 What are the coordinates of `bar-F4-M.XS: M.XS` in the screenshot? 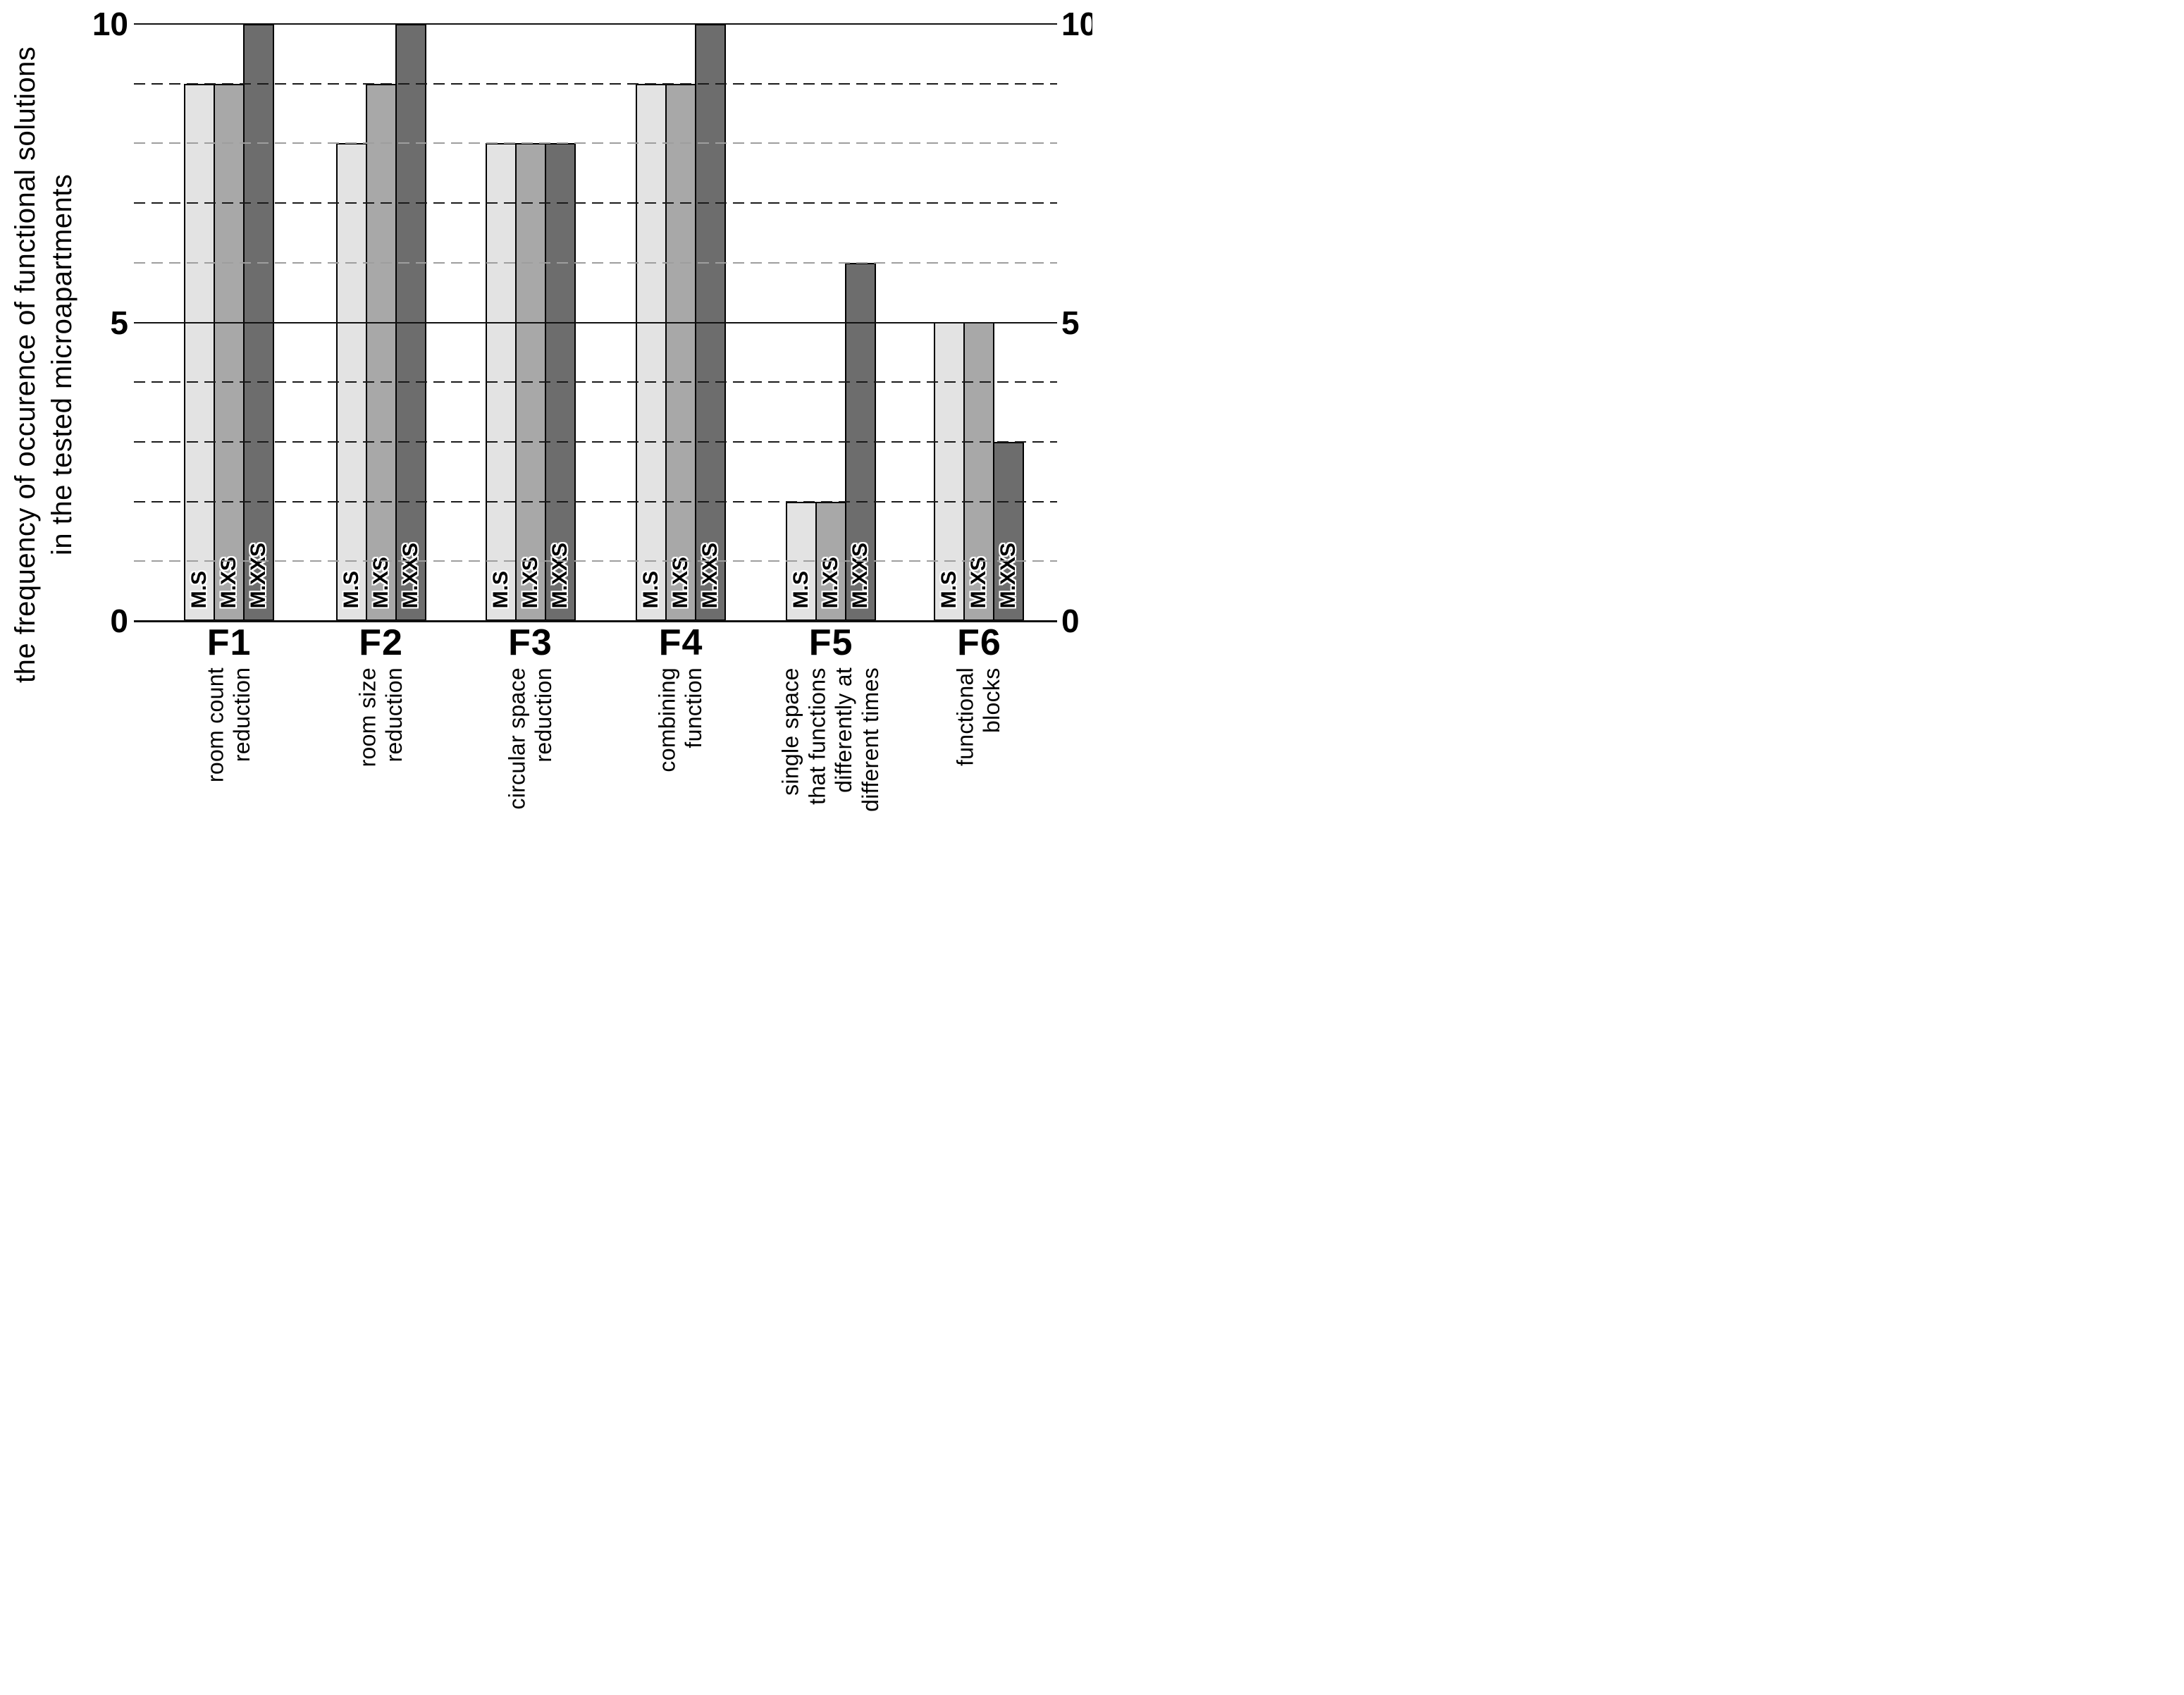 It's located at (681, 352).